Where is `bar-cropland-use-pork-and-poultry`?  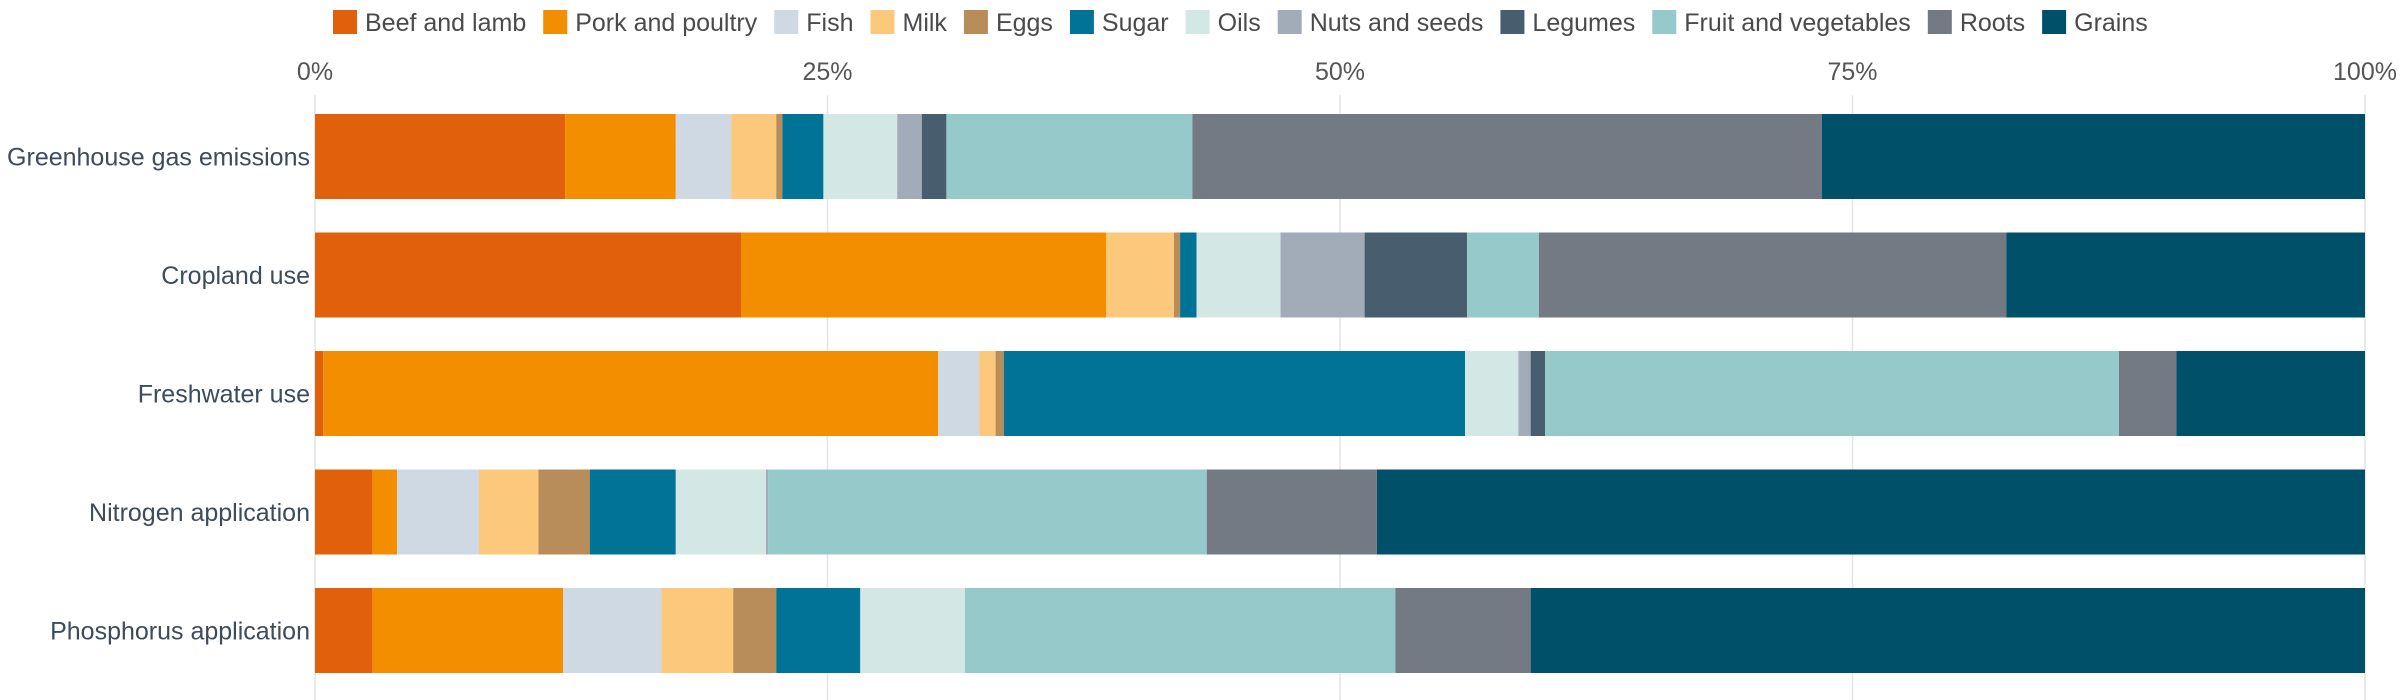
bar-cropland-use-pork-and-poultry is located at coordinates (924, 275).